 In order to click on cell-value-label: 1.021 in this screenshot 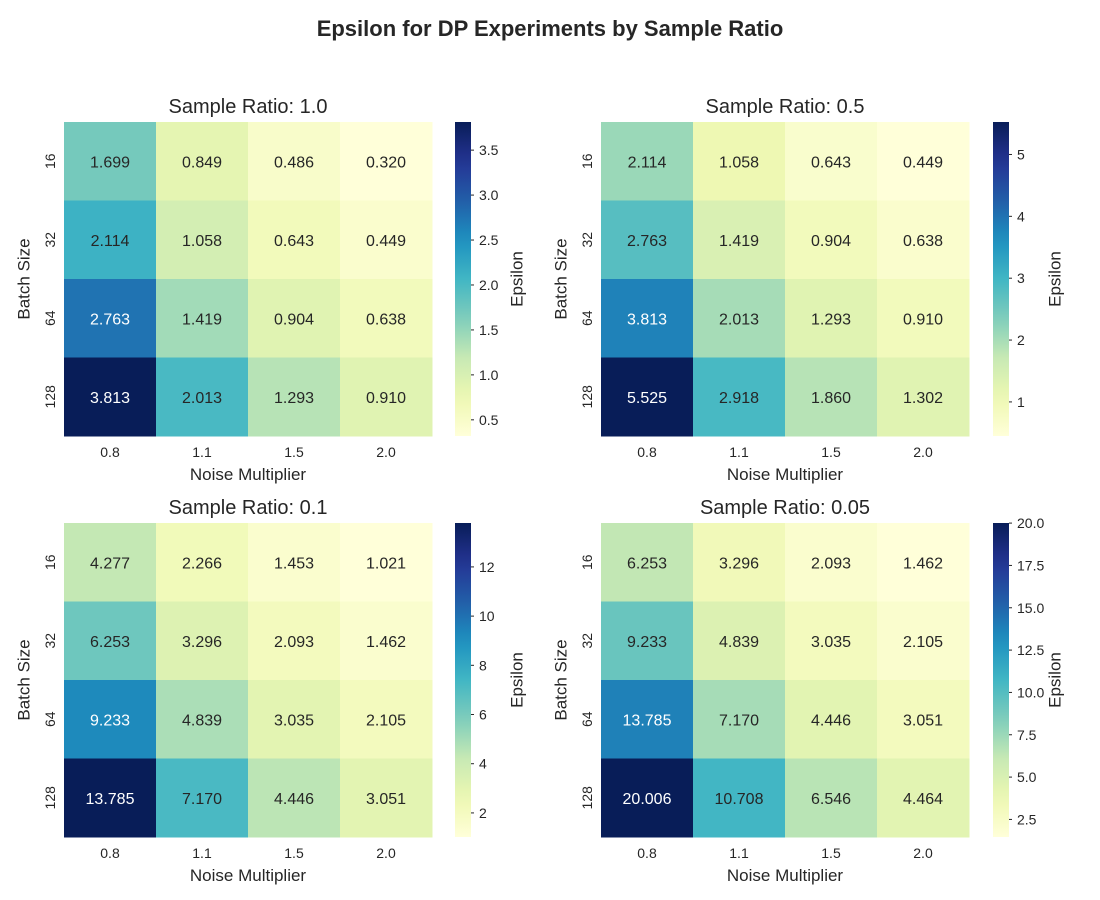, I will do `click(386, 563)`.